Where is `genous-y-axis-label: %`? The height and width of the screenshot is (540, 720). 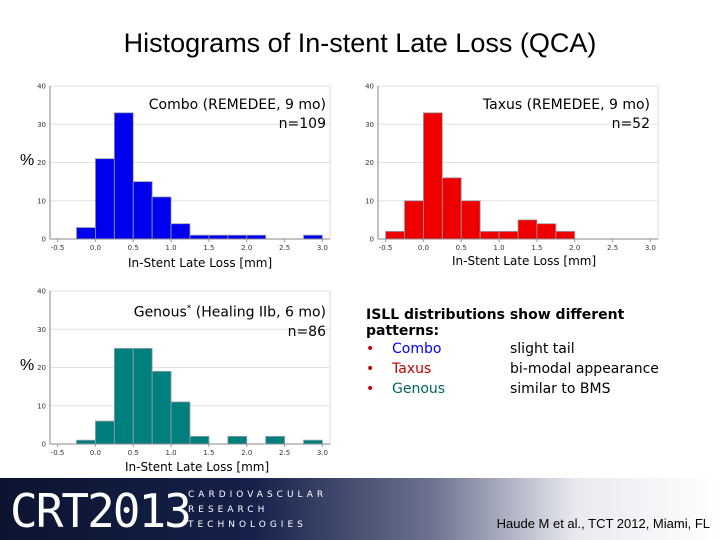
genous-y-axis-label: % is located at coordinates (27, 365).